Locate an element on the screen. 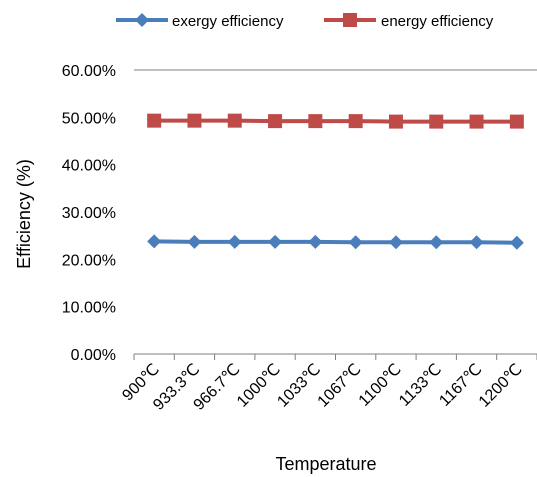 This screenshot has height=477, width=537. y-tick-label: 60.00% is located at coordinates (89, 71).